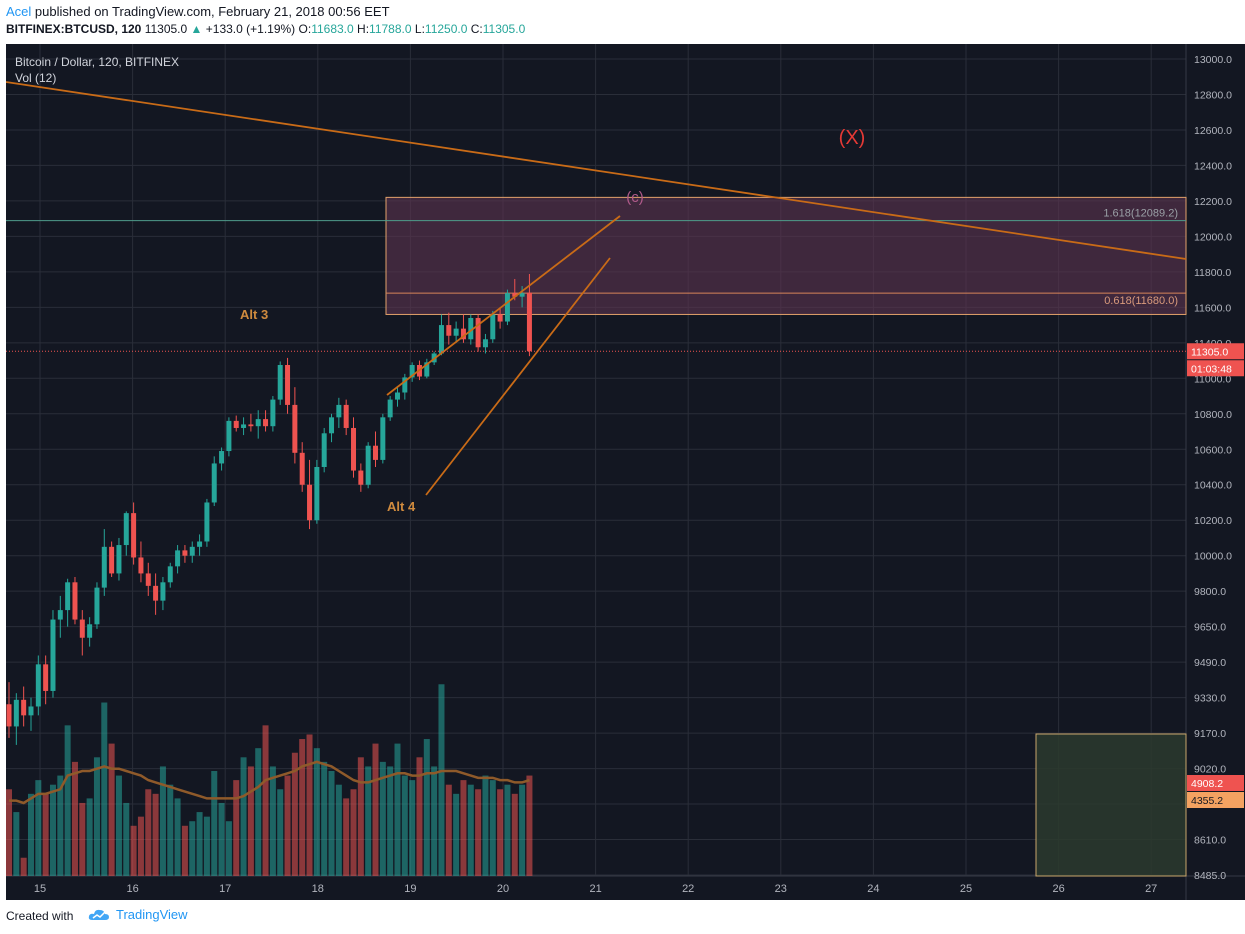 The image size is (1245, 934). I want to click on price-tick-label: 9800.0, so click(1210, 592).